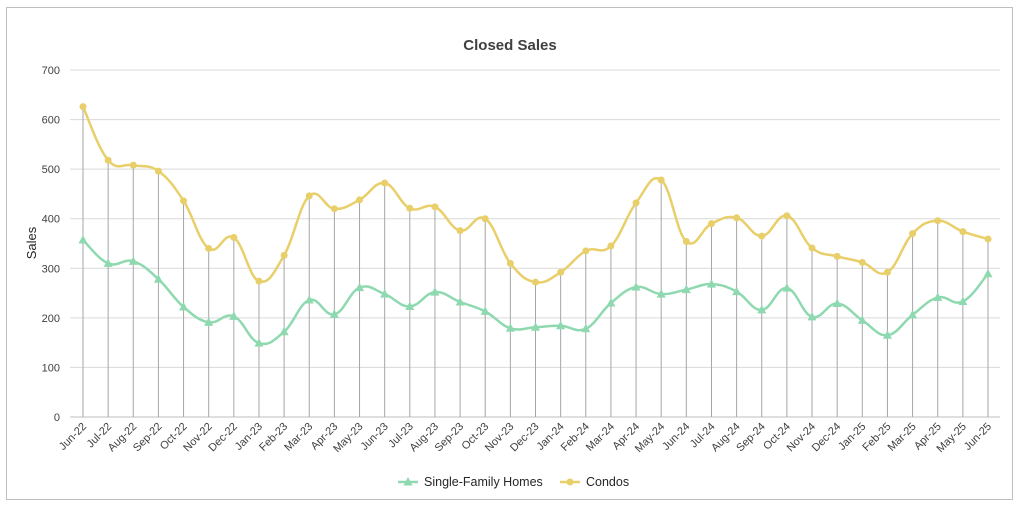  I want to click on legend: Single-Family Homes Condos, so click(513, 482).